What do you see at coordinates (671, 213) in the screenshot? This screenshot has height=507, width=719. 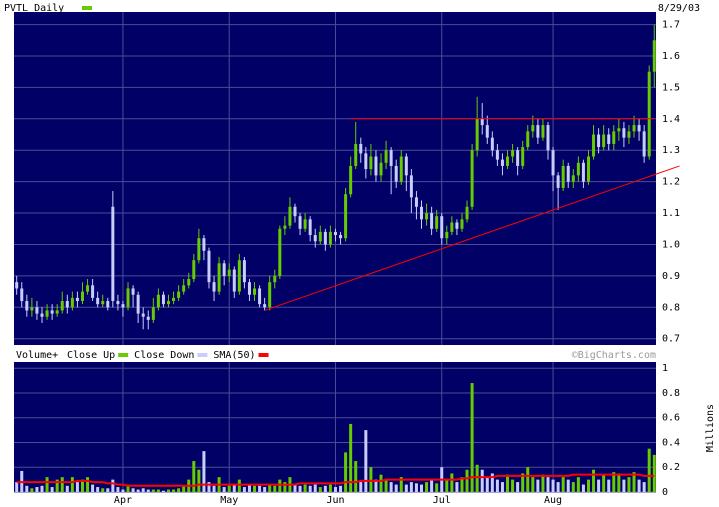 I see `y-tick-label: 1.1` at bounding box center [671, 213].